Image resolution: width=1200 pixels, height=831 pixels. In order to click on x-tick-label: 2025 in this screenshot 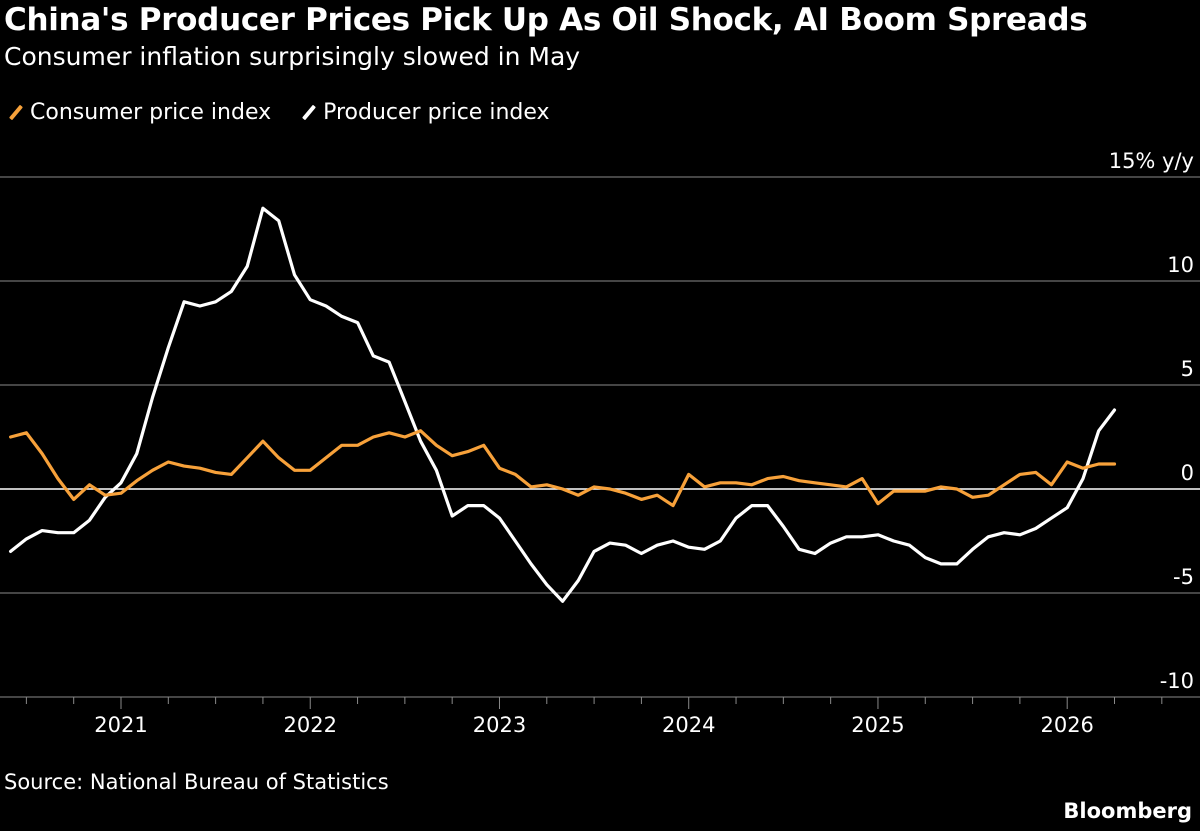, I will do `click(877, 725)`.